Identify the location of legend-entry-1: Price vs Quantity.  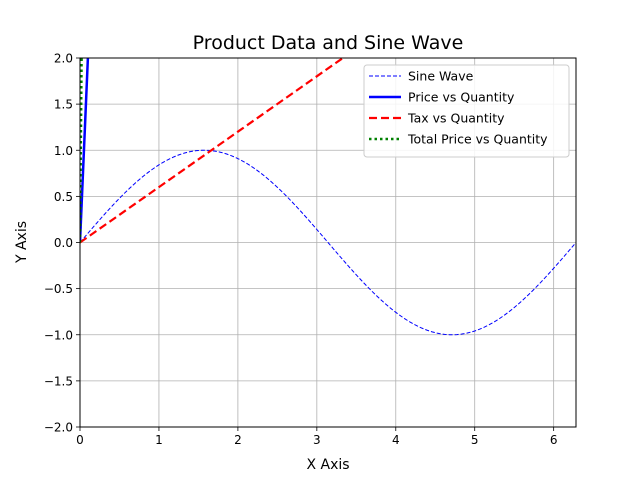
(461, 97).